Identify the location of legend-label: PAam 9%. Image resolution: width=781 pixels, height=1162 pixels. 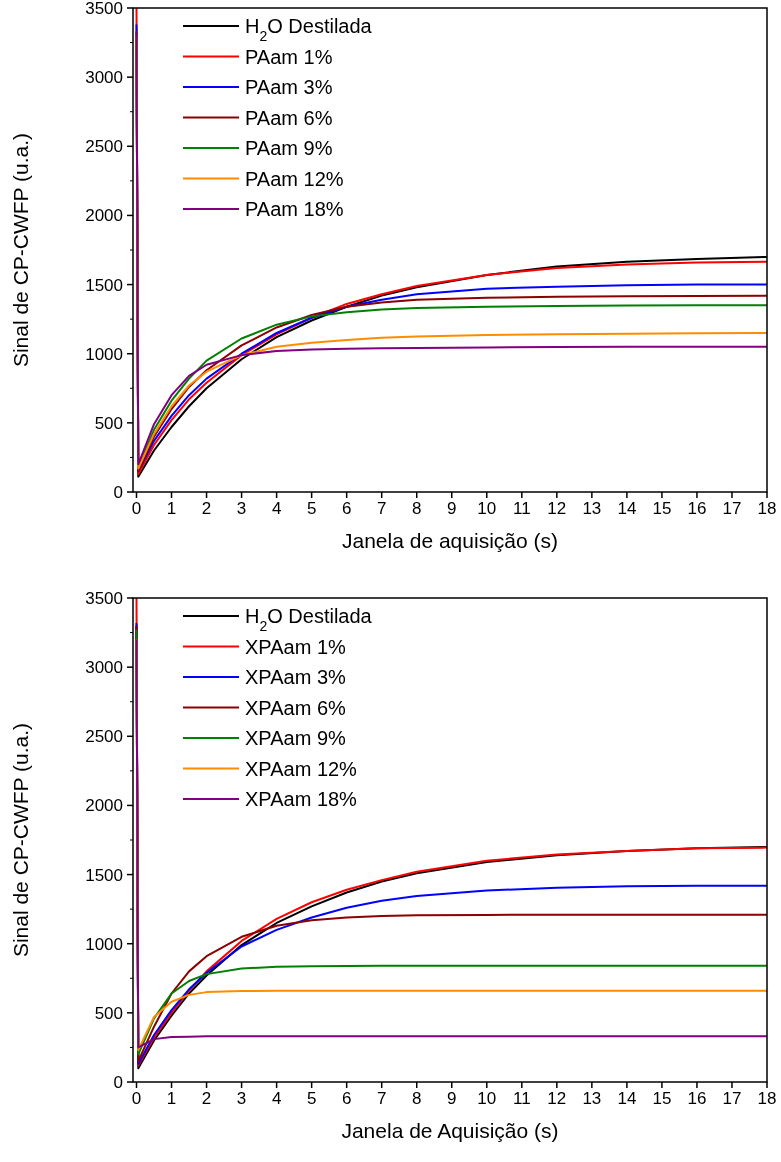
(289, 148).